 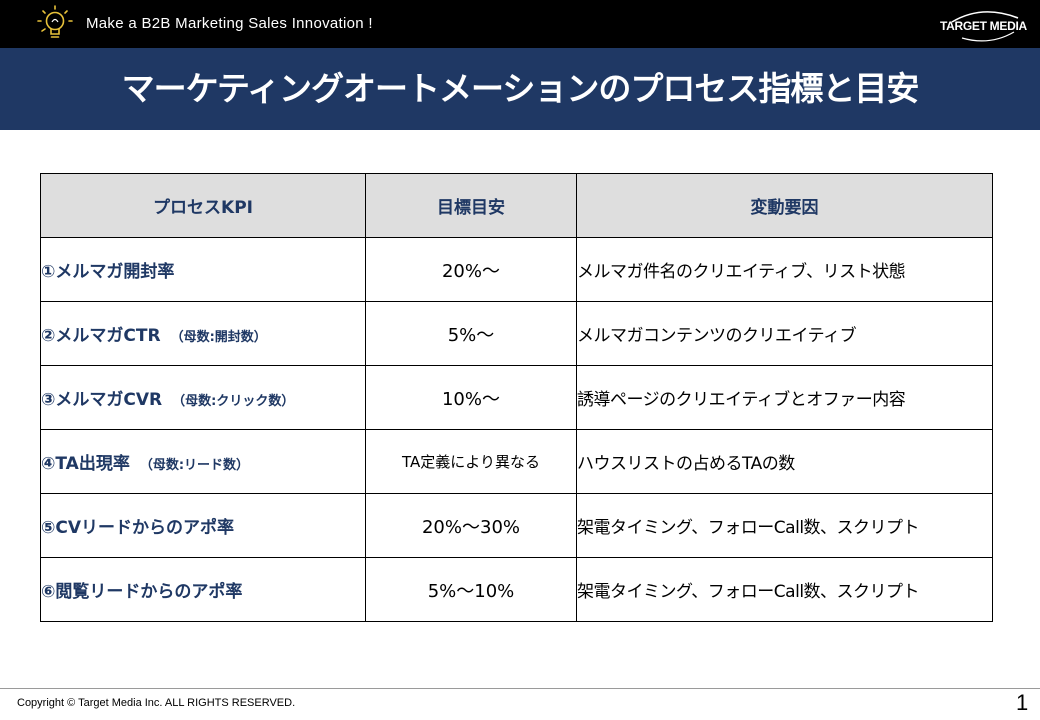 What do you see at coordinates (471, 589) in the screenshot?
I see `target-cell: 5%～10%` at bounding box center [471, 589].